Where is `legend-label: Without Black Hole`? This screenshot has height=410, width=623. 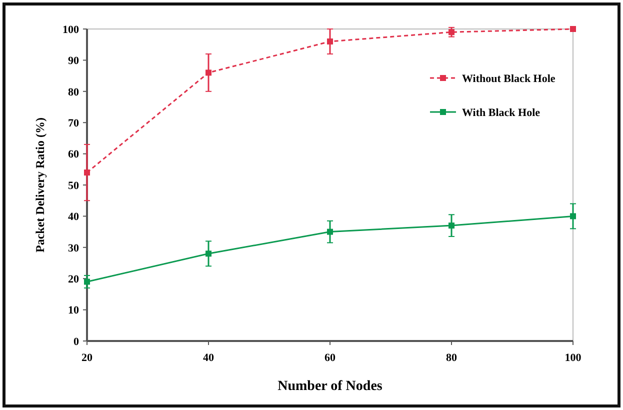
legend-label: Without Black Hole is located at coordinates (509, 78).